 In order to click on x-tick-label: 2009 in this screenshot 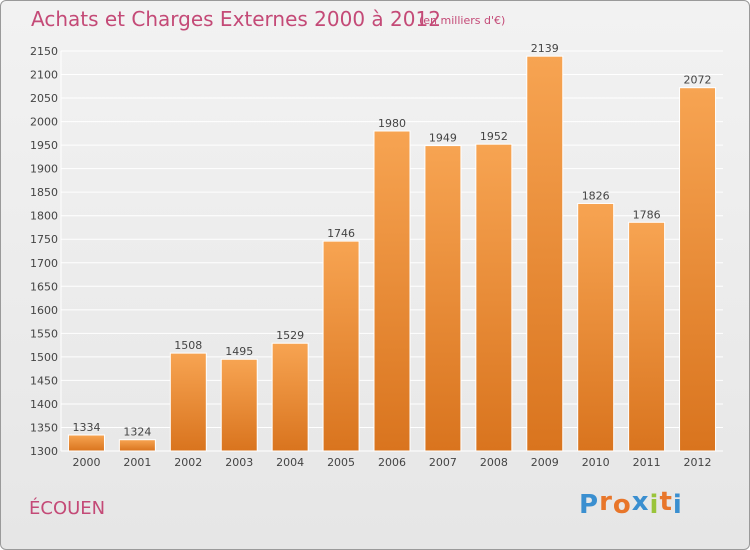, I will do `click(545, 462)`.